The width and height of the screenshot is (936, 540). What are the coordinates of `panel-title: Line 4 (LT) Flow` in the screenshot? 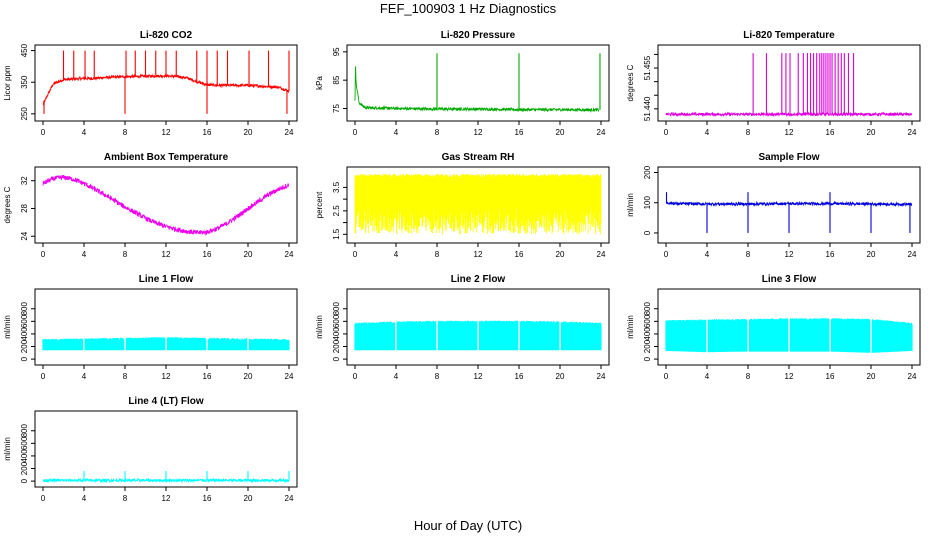 It's located at (166, 401).